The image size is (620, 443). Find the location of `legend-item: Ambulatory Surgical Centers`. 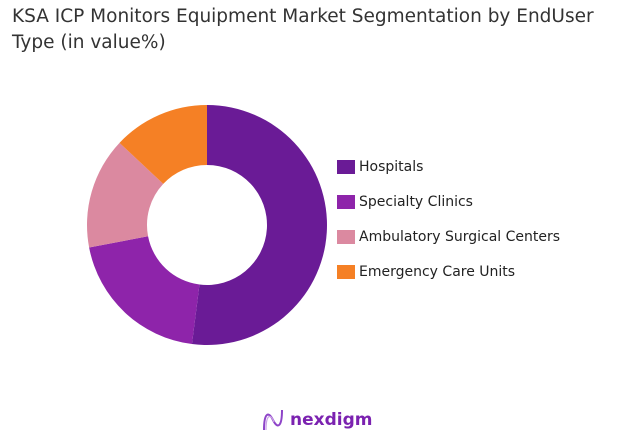

legend-item: Ambulatory Surgical Centers is located at coordinates (448, 236).